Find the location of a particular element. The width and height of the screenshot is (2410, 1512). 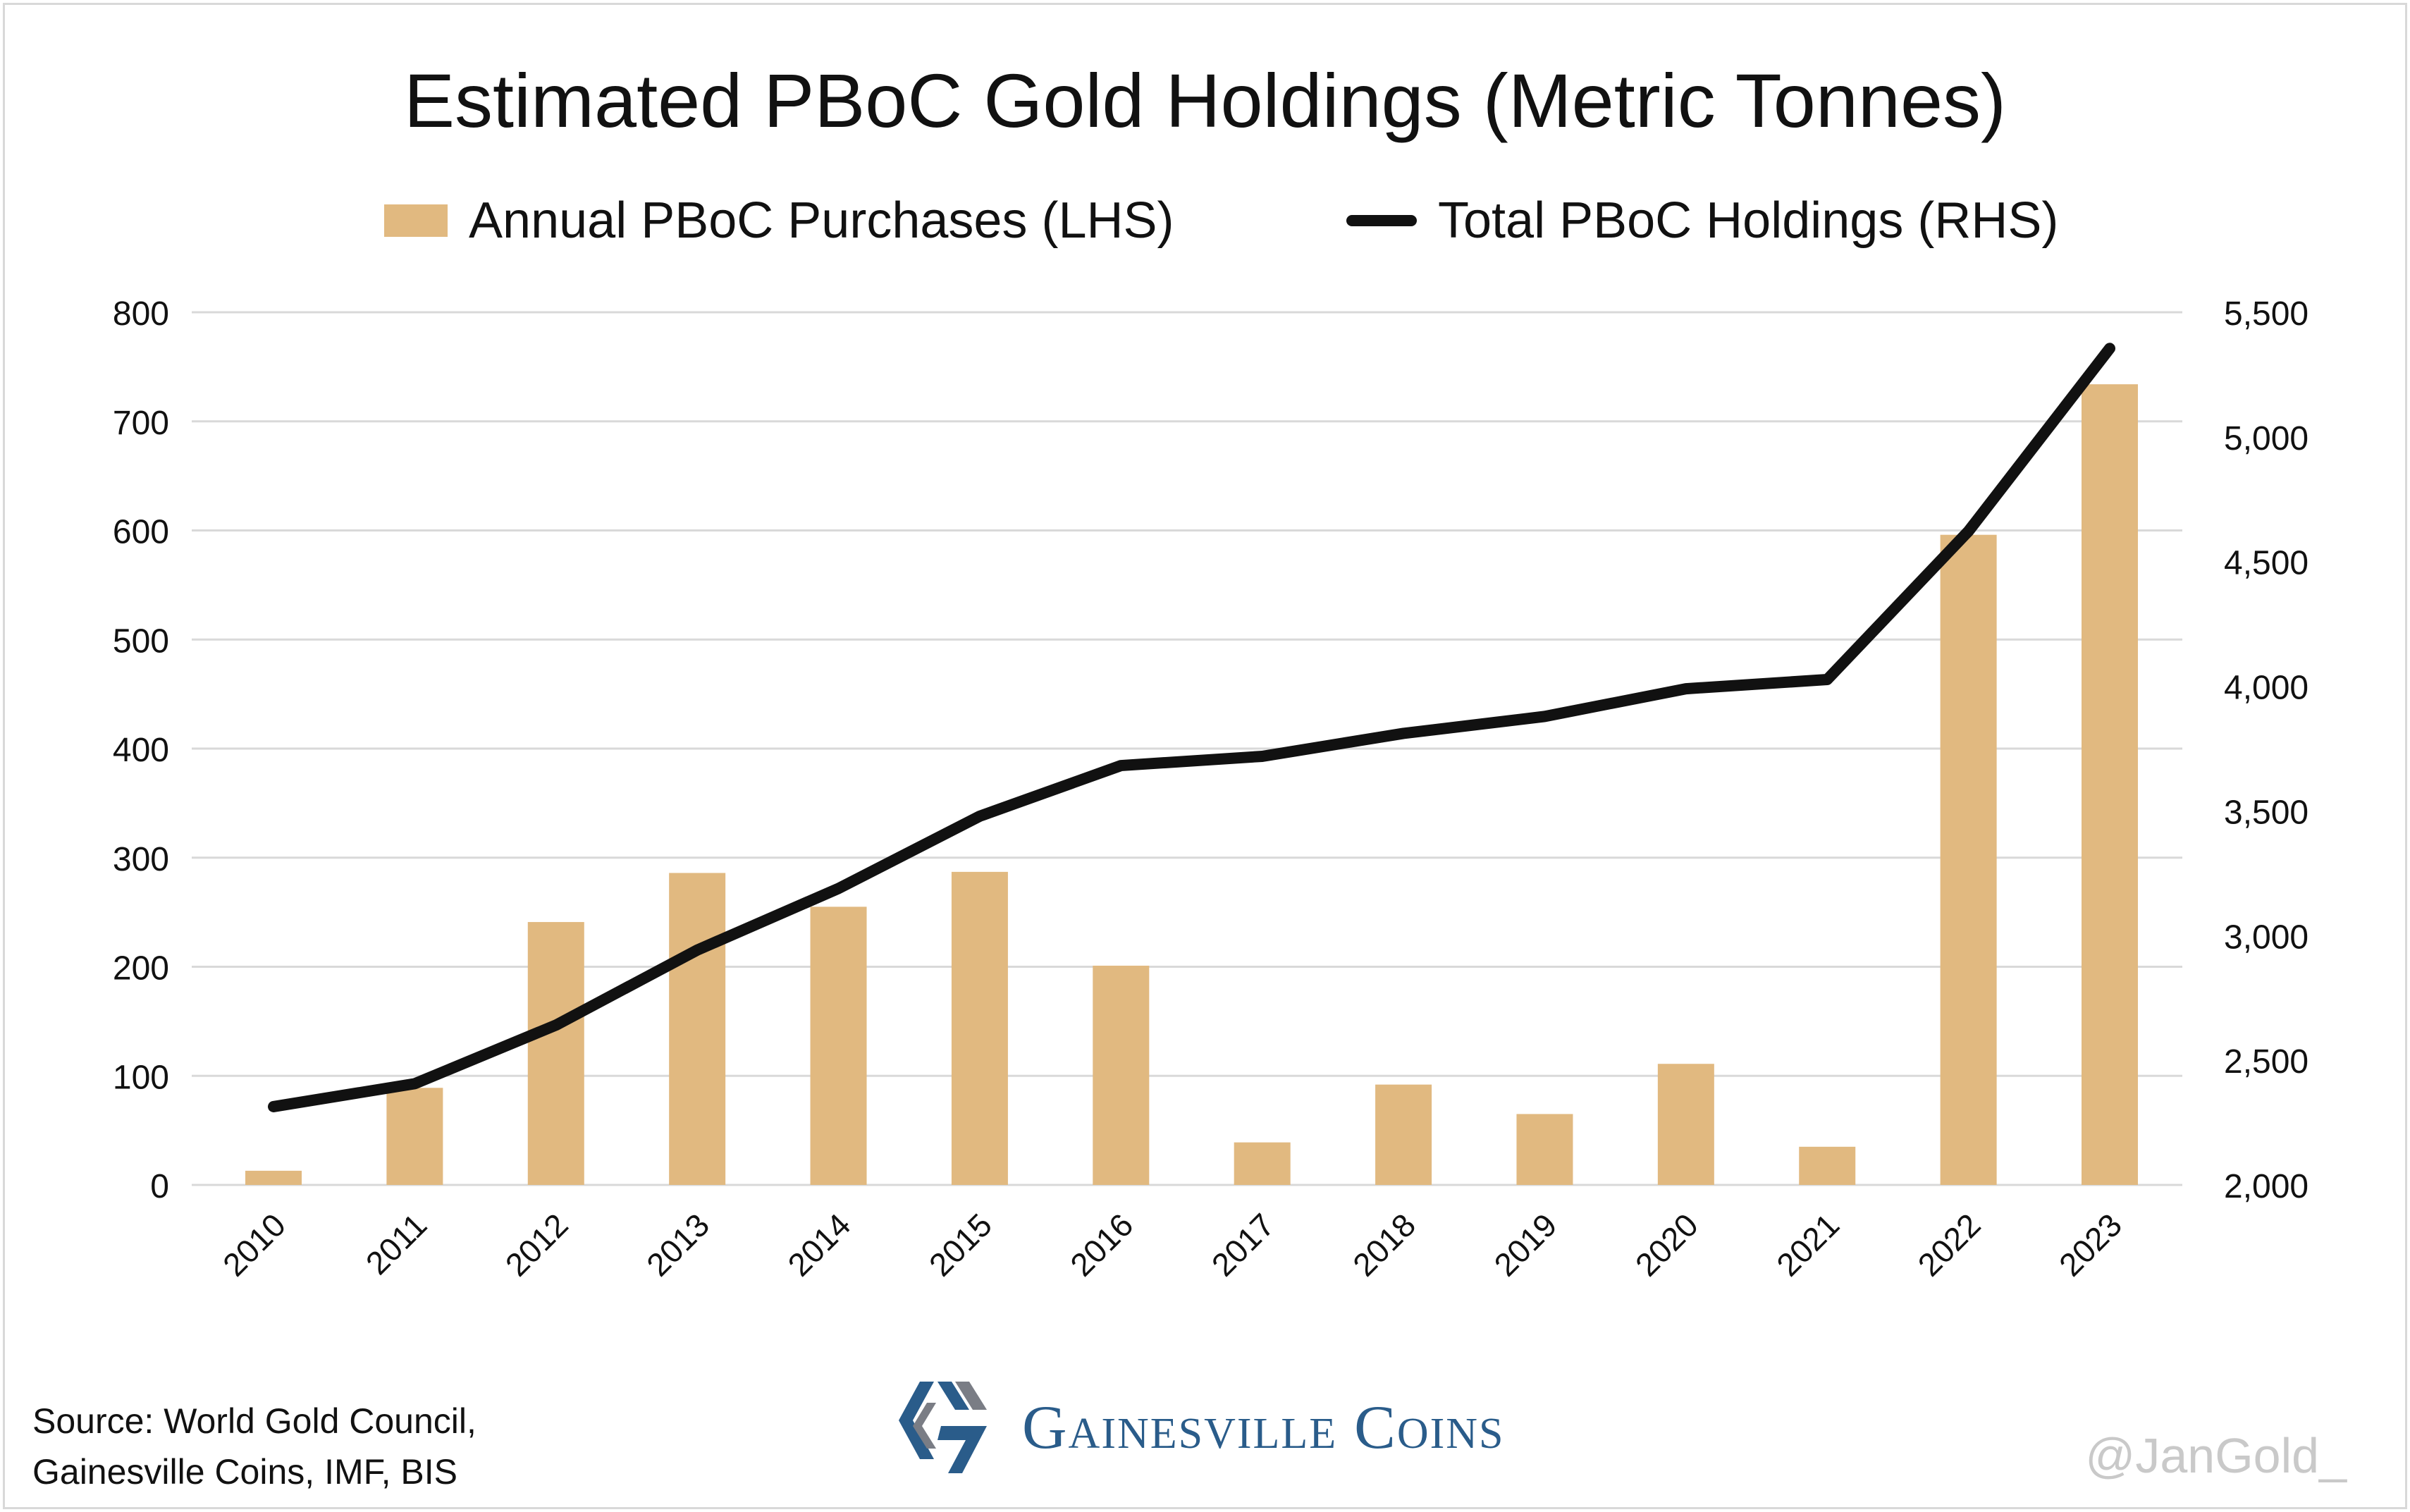

bar-2017 is located at coordinates (1262, 1163).